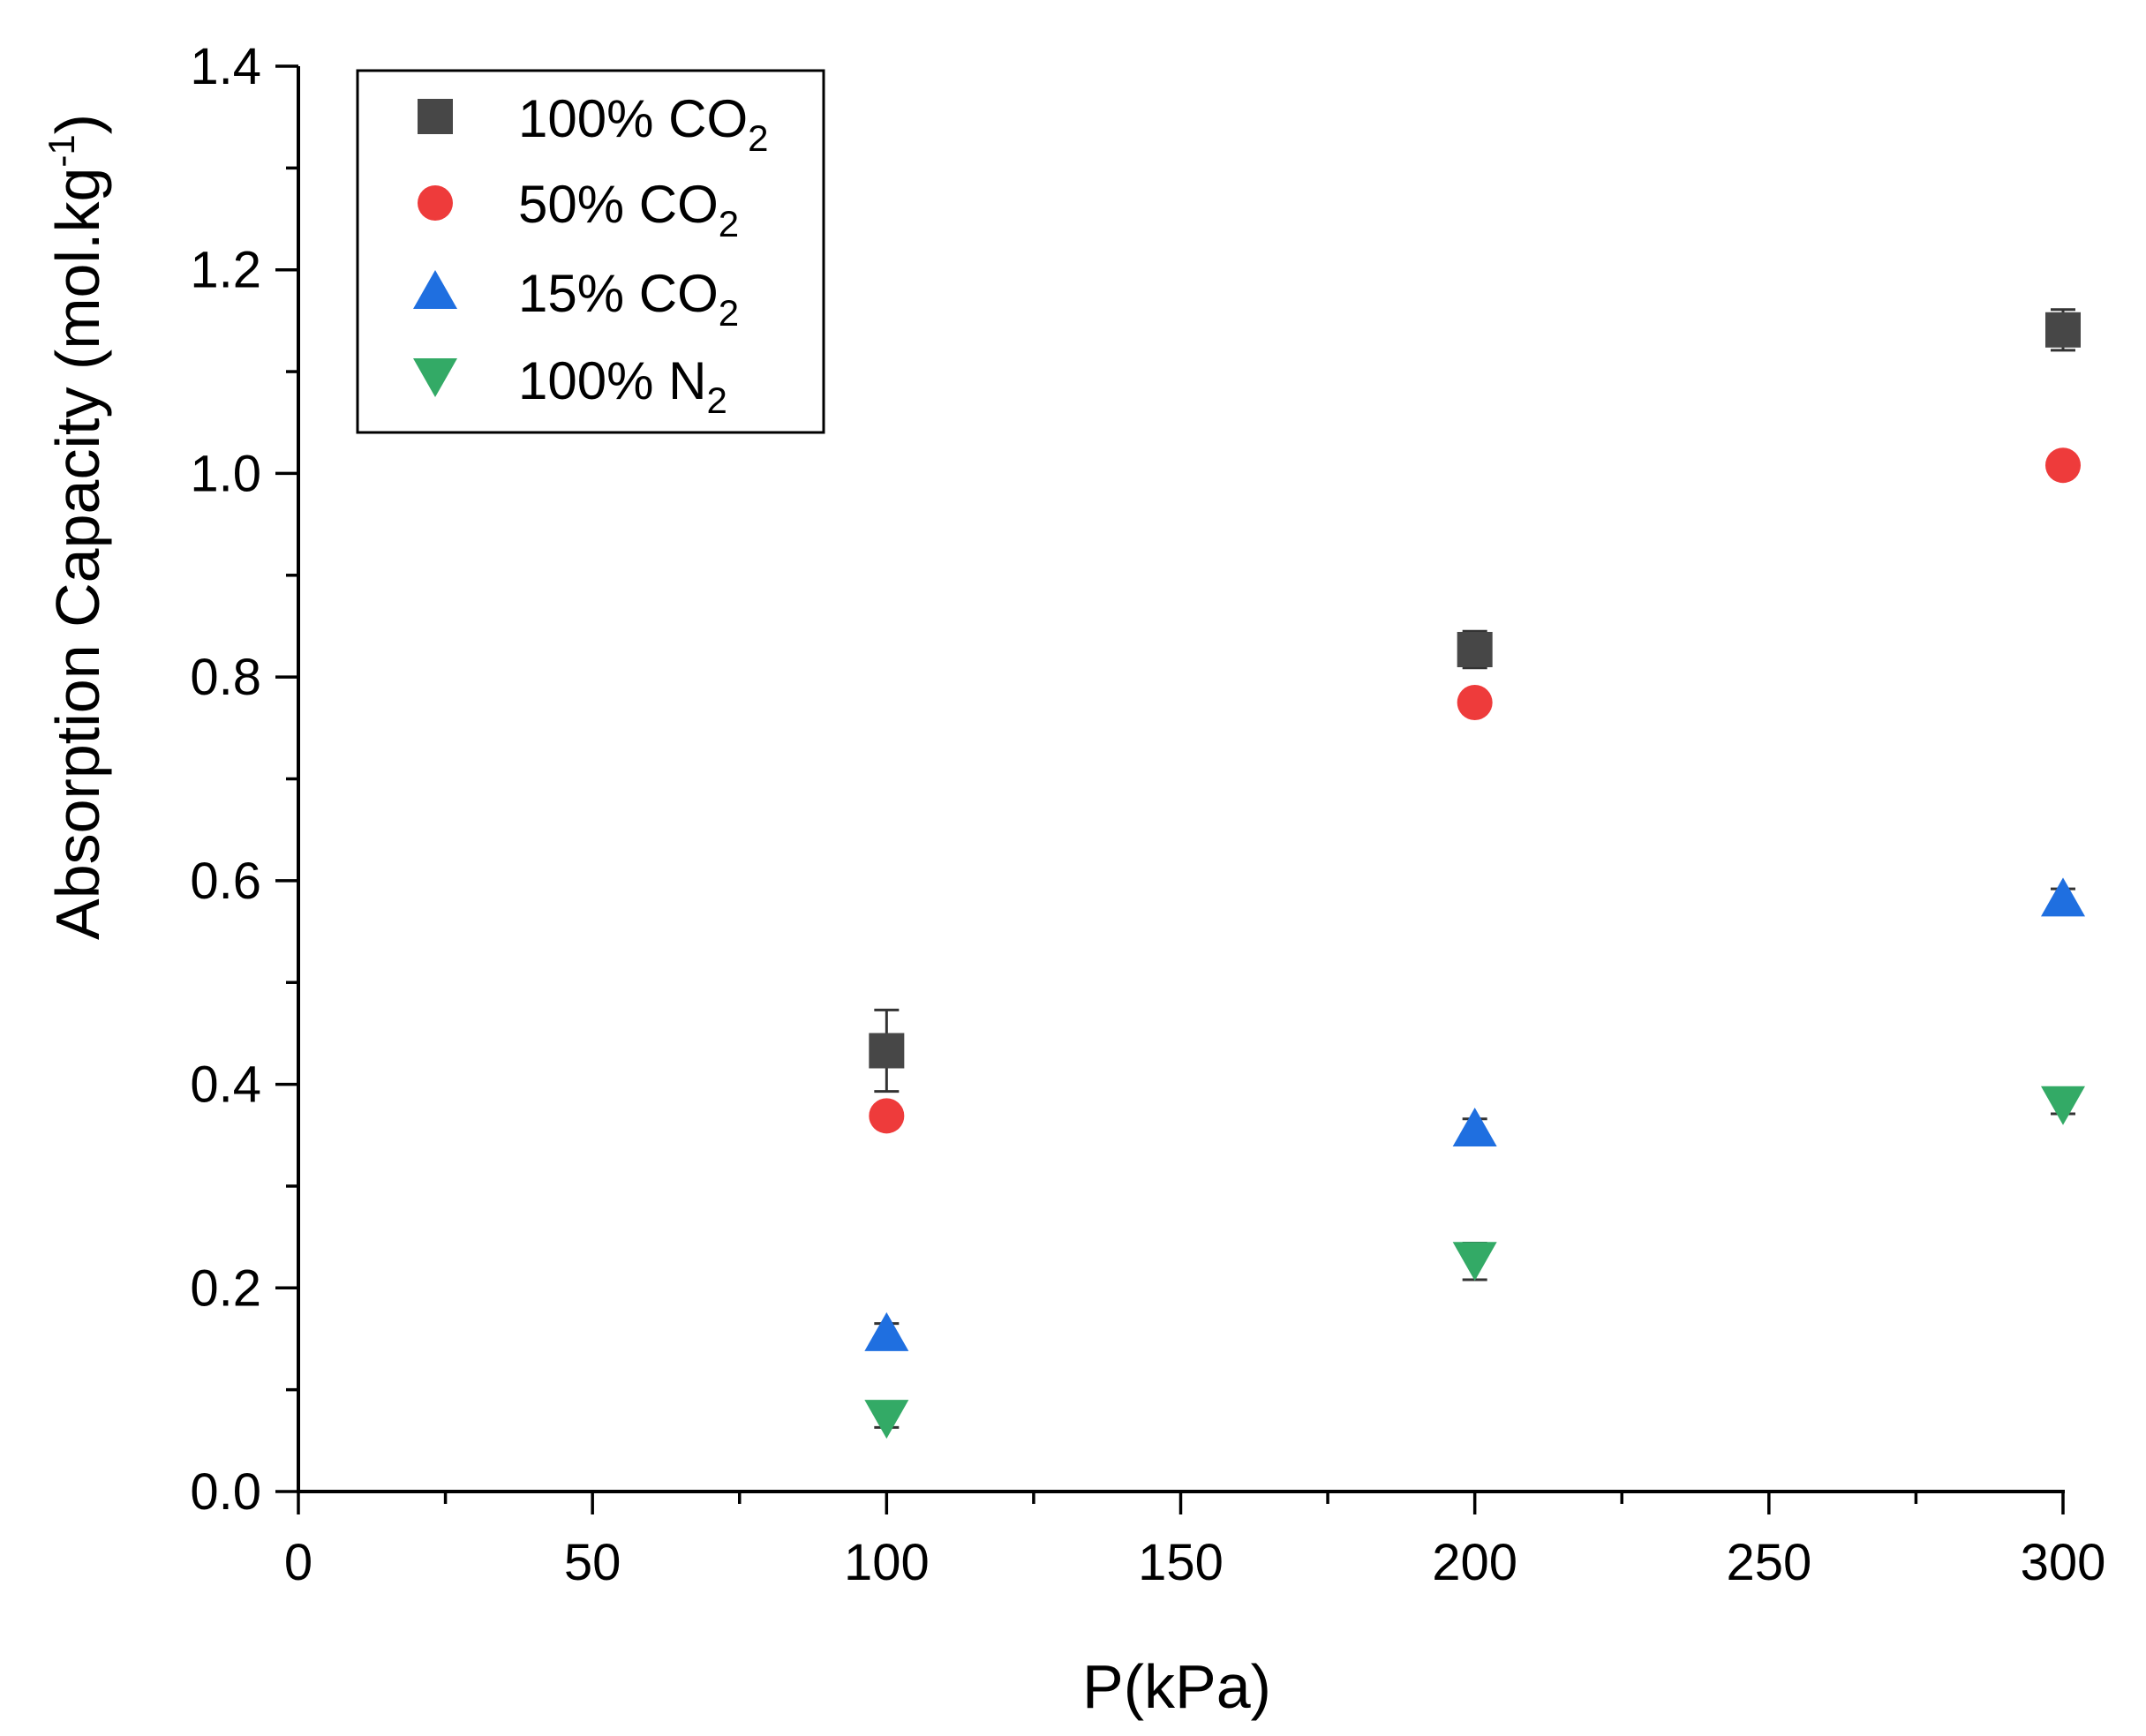  Describe the element at coordinates (435, 289) in the screenshot. I see `legend-marker-triangle-up` at that location.